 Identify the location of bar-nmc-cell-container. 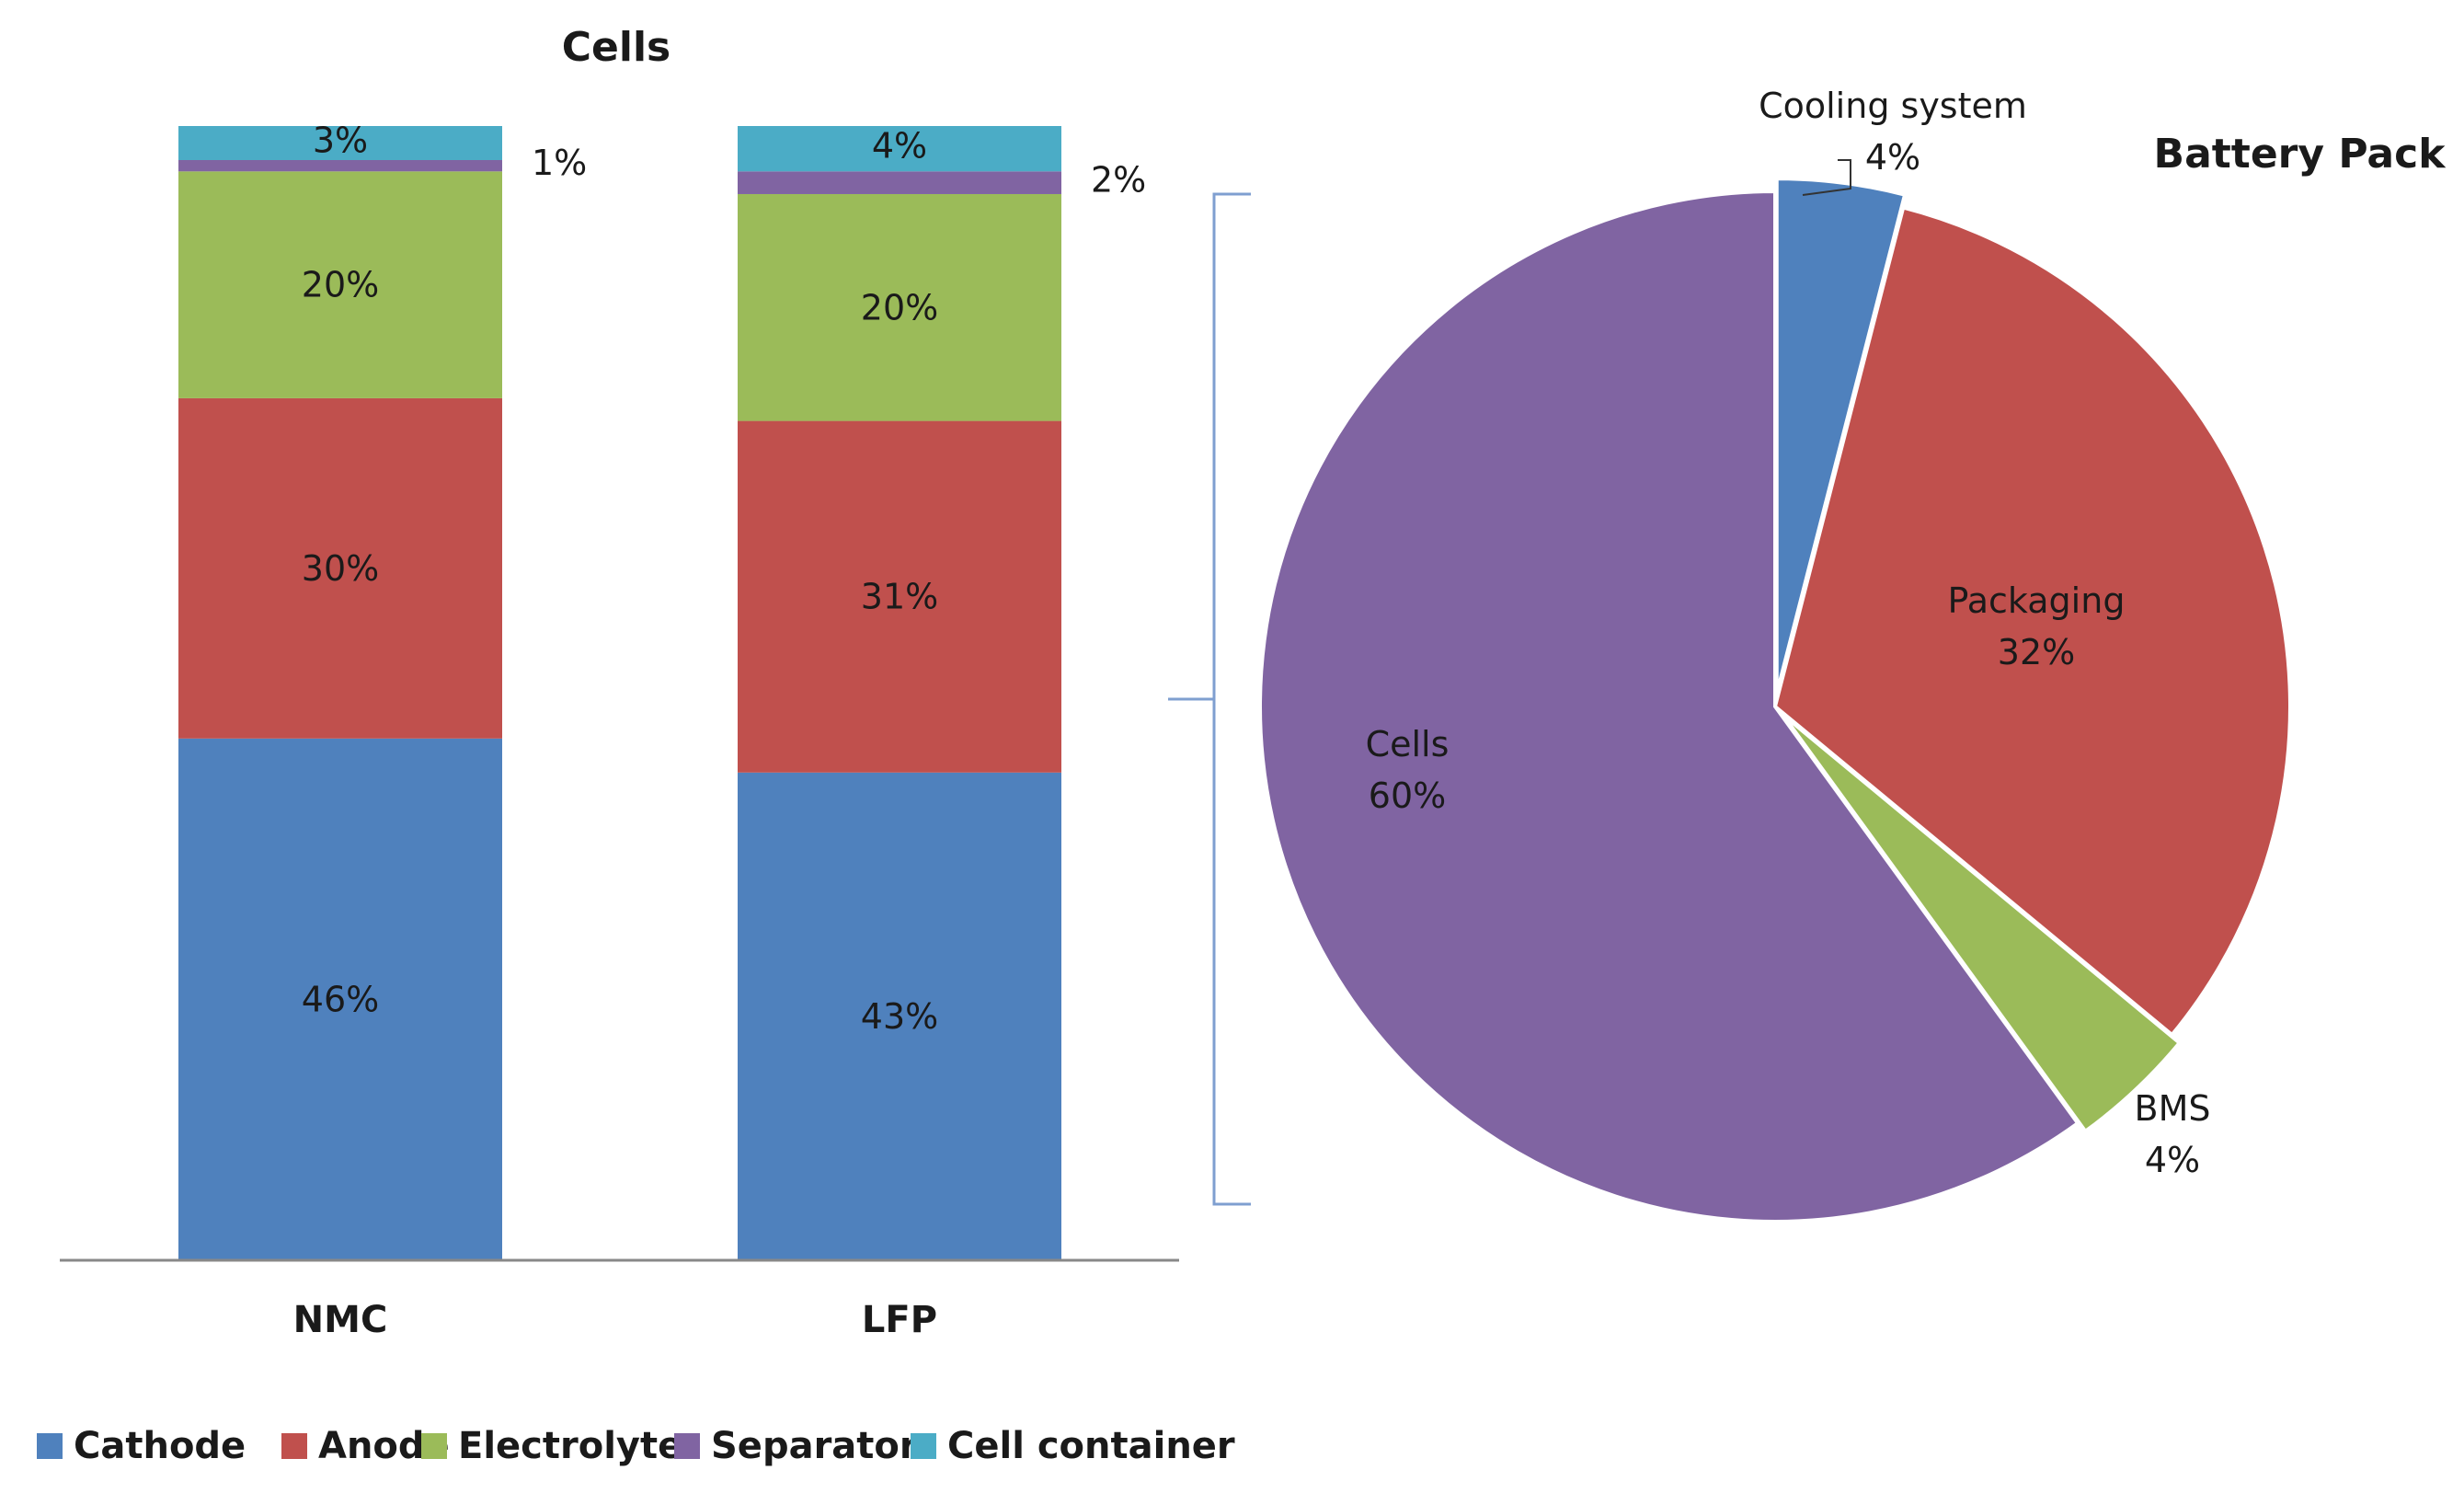
(340, 143).